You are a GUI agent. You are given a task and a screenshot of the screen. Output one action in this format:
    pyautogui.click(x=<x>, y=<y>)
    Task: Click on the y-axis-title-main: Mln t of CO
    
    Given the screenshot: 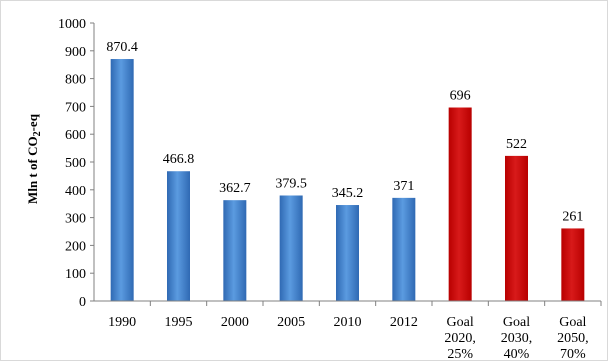 What is the action you would take?
    pyautogui.click(x=32, y=170)
    